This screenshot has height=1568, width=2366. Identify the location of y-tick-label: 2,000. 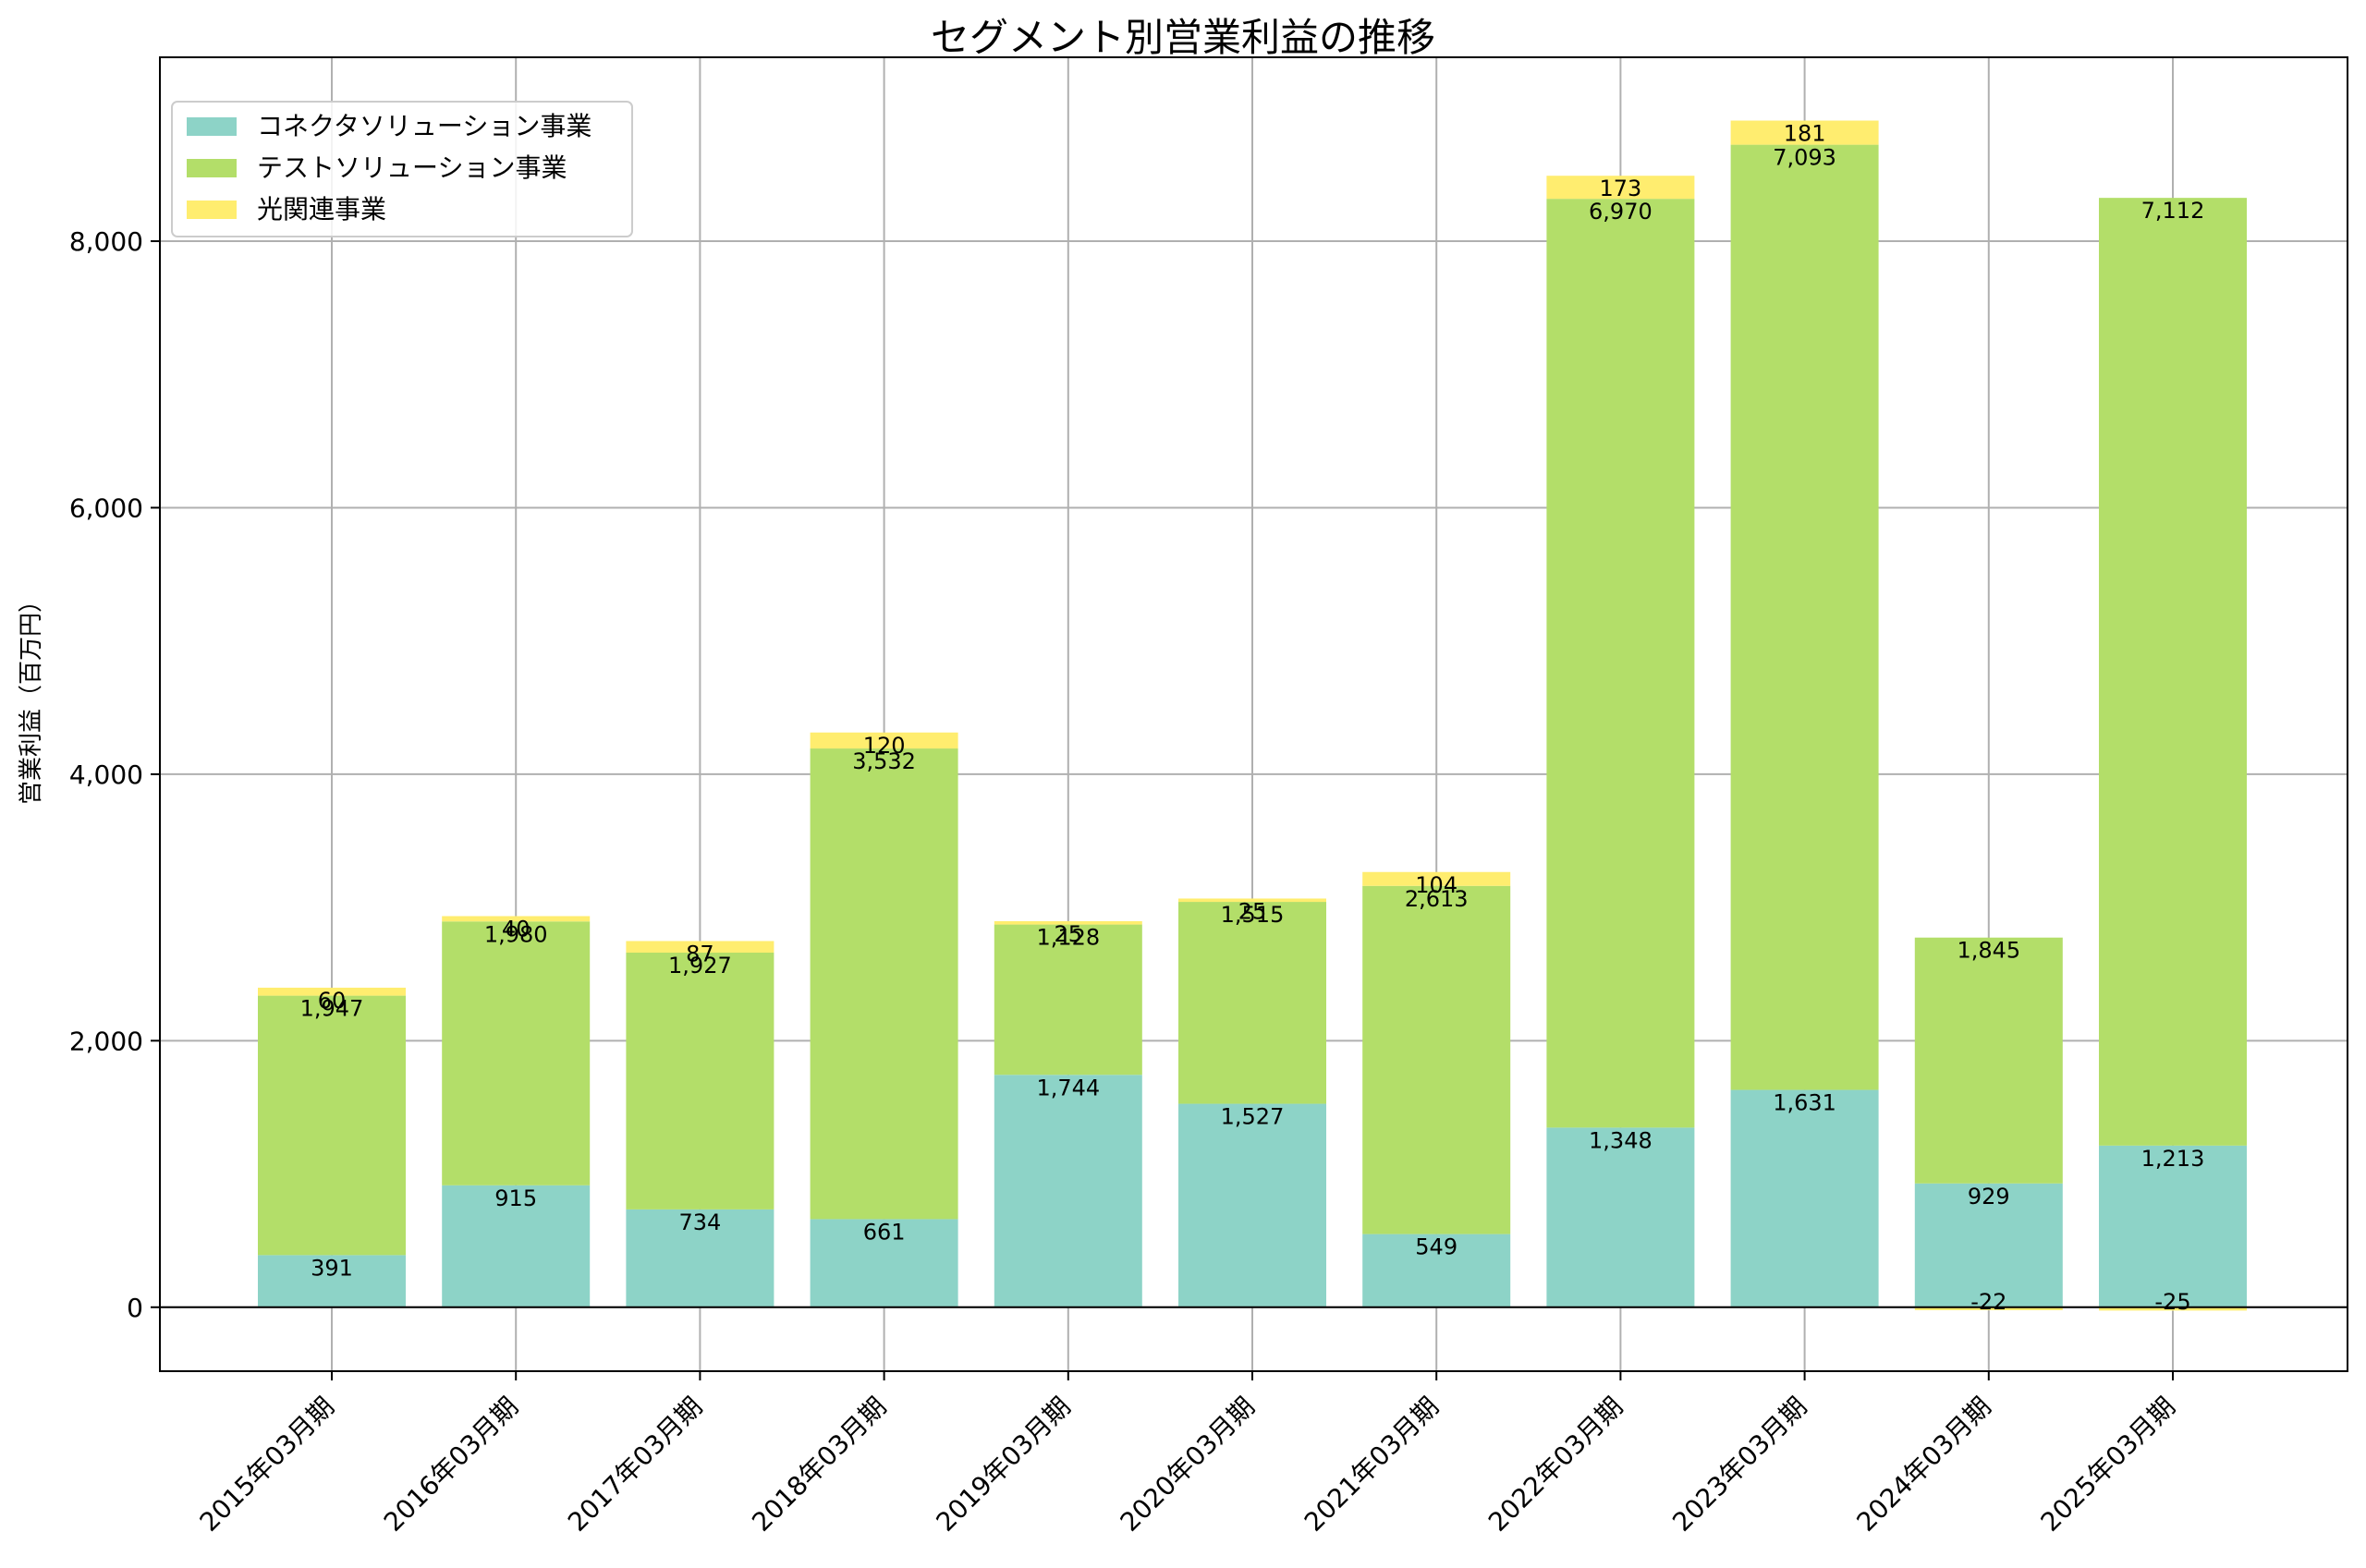
(106, 1041).